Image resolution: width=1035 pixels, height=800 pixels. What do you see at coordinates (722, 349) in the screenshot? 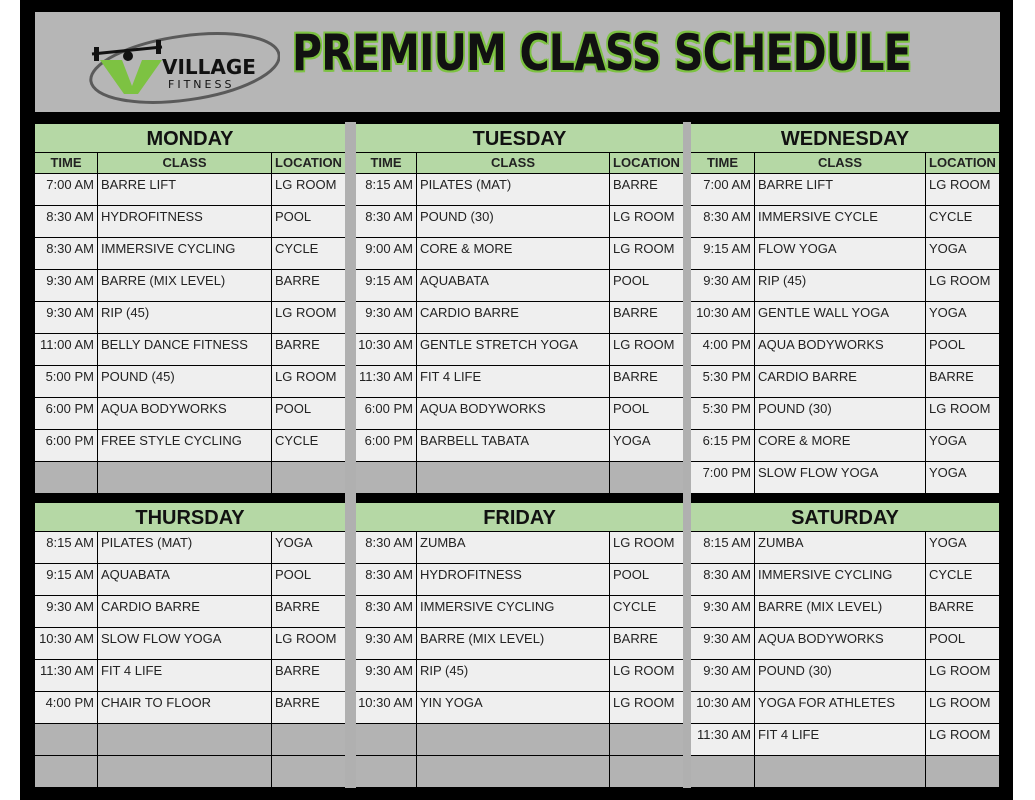
I see `class-time: 4:00 PM` at bounding box center [722, 349].